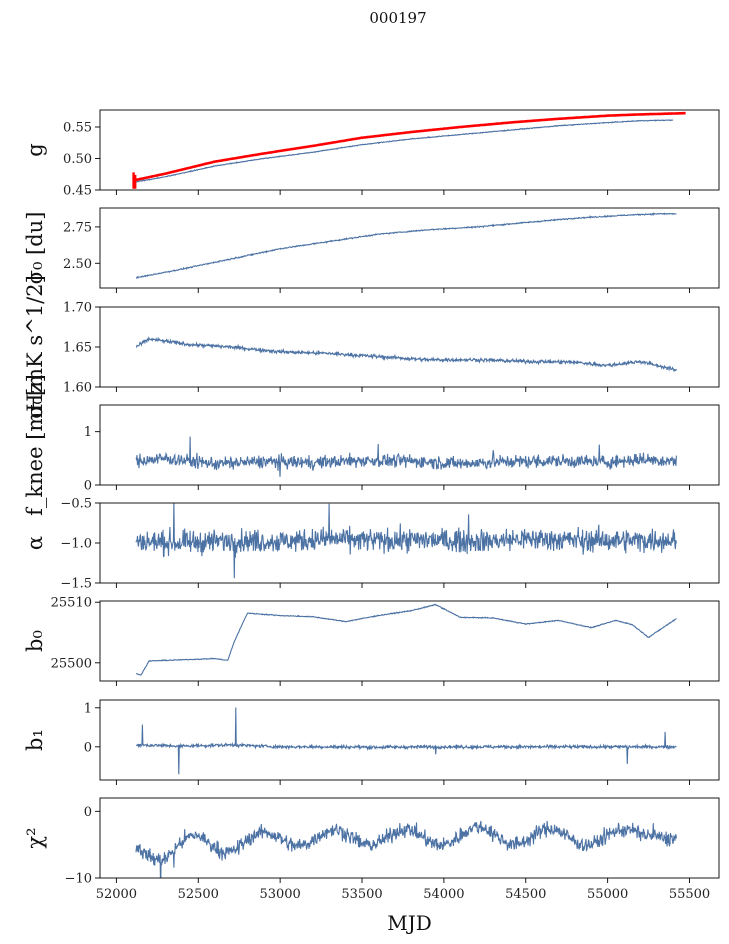 This screenshot has height=944, width=729. Describe the element at coordinates (397, 18) in the screenshot. I see `figure-suptitle: 000197` at that location.